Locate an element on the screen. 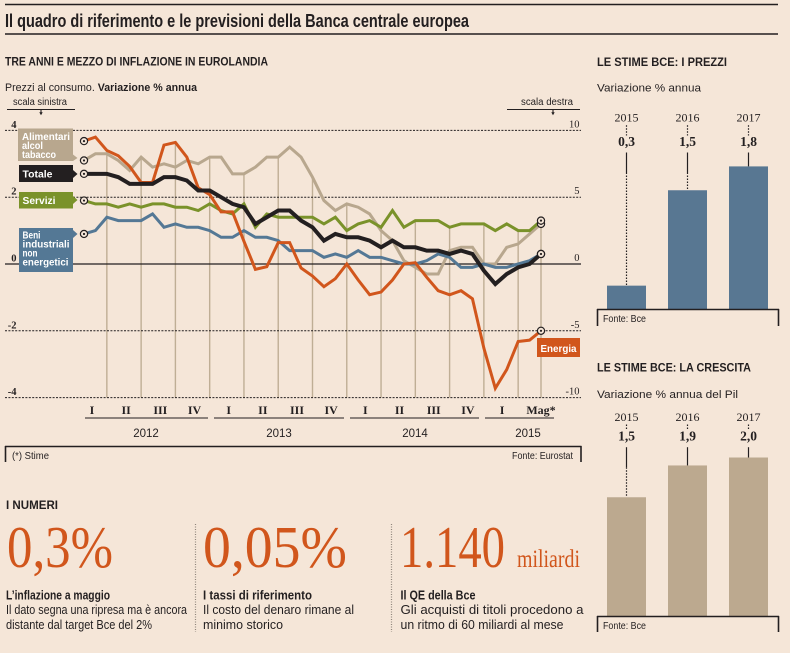  legend-text: Servizi is located at coordinates (39, 201).